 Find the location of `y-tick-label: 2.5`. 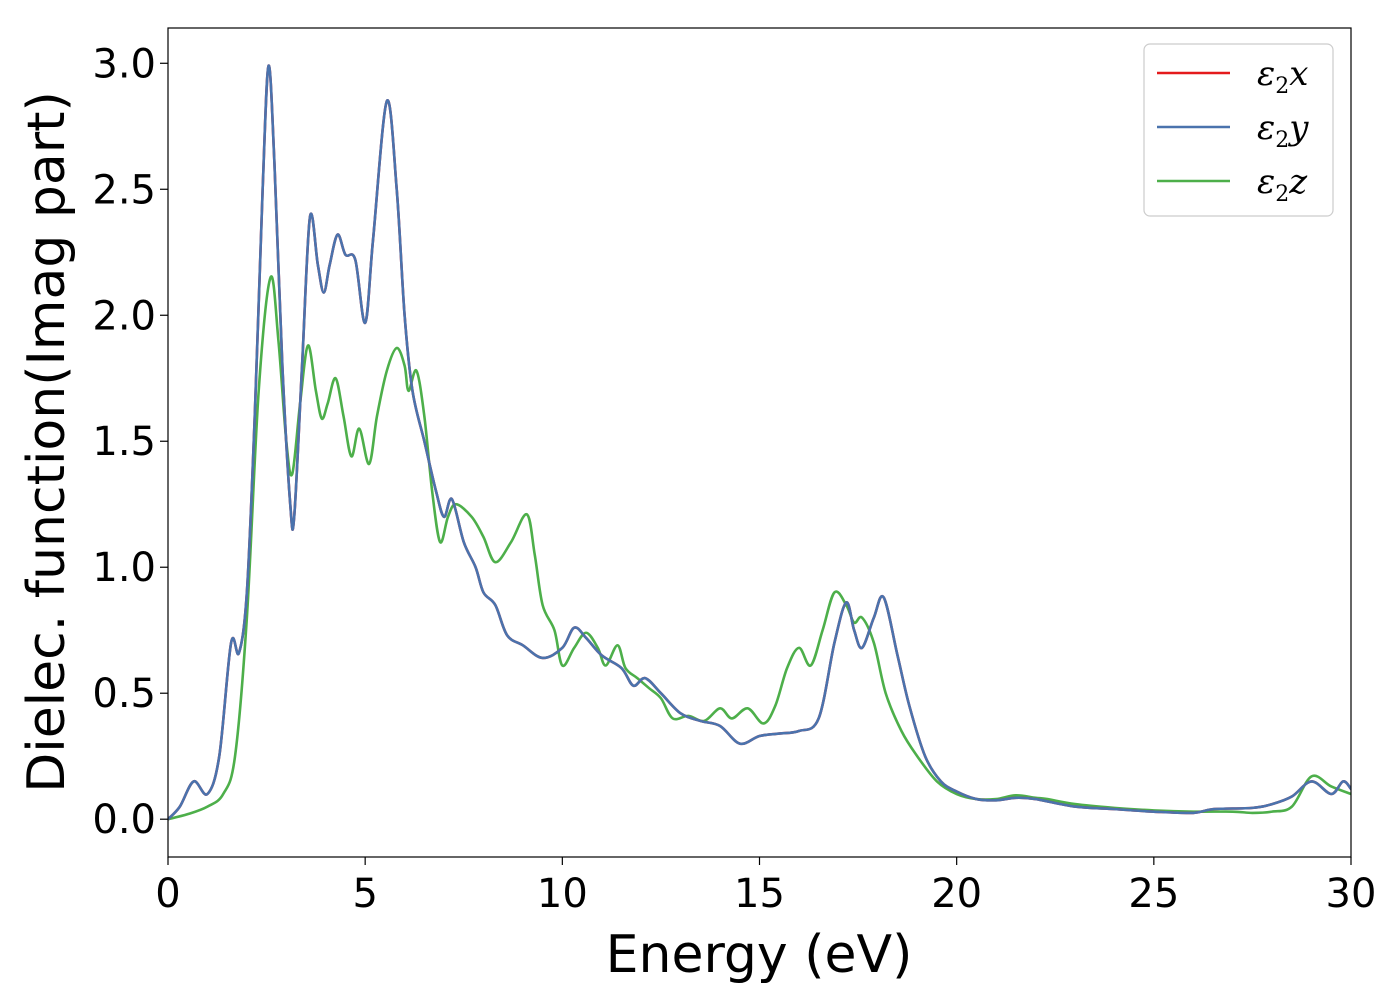

y-tick-label: 2.5 is located at coordinates (124, 190).